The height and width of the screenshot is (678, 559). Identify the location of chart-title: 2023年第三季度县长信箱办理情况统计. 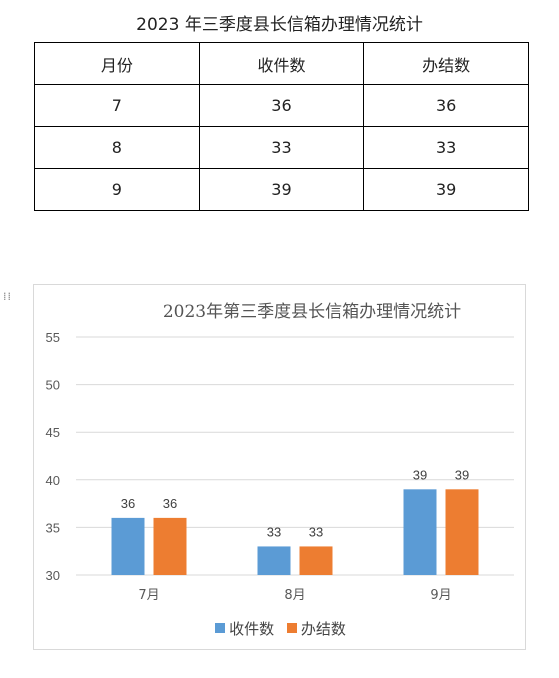
(312, 312).